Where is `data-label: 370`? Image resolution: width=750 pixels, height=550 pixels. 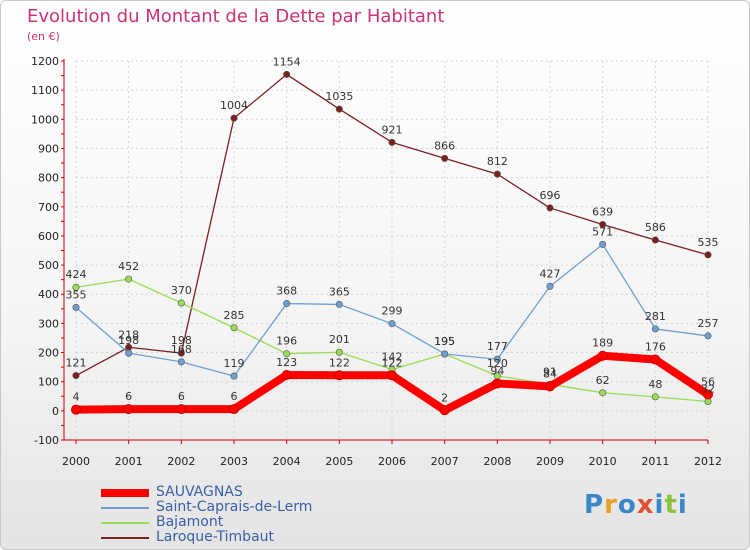 data-label: 370 is located at coordinates (181, 290).